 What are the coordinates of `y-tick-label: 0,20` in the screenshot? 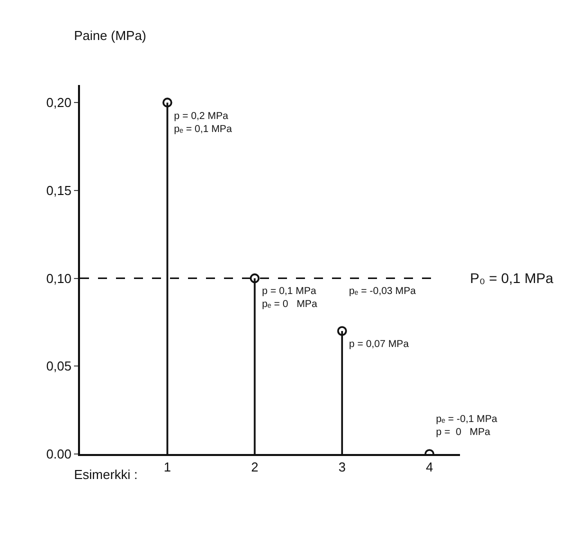 It's located at (59, 102).